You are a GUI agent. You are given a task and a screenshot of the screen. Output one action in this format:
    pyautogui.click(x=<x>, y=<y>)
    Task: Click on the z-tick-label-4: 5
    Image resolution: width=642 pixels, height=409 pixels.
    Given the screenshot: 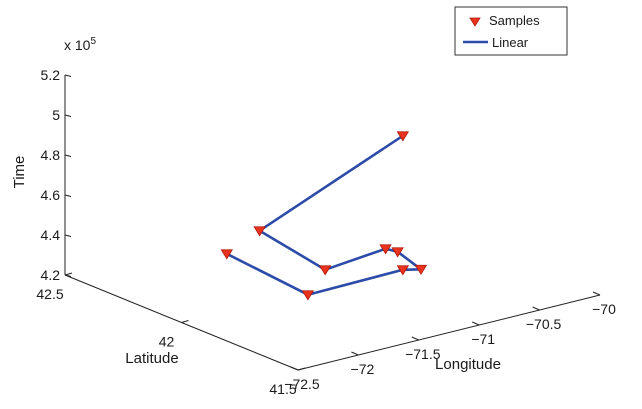 What is the action you would take?
    pyautogui.click(x=56, y=115)
    